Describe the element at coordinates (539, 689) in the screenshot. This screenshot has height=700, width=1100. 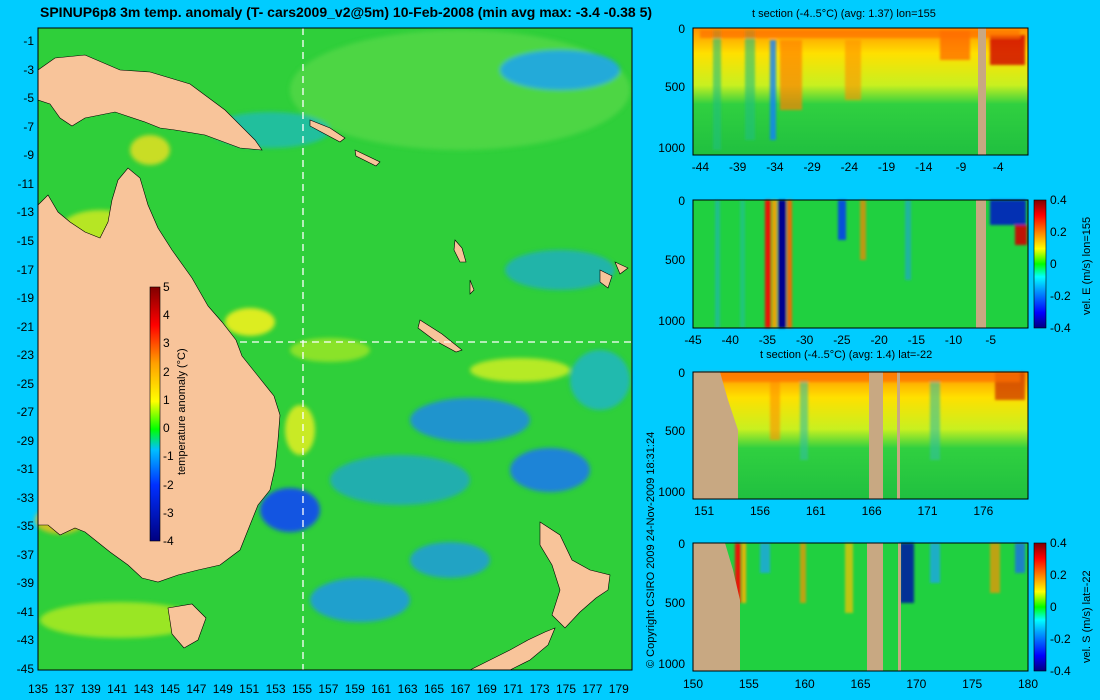
I see `map-x-tick: 173` at that location.